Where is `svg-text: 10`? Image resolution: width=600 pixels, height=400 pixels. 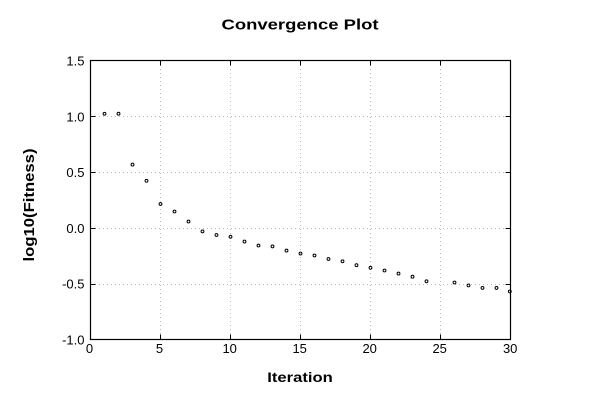 svg-text: 10 is located at coordinates (229, 348).